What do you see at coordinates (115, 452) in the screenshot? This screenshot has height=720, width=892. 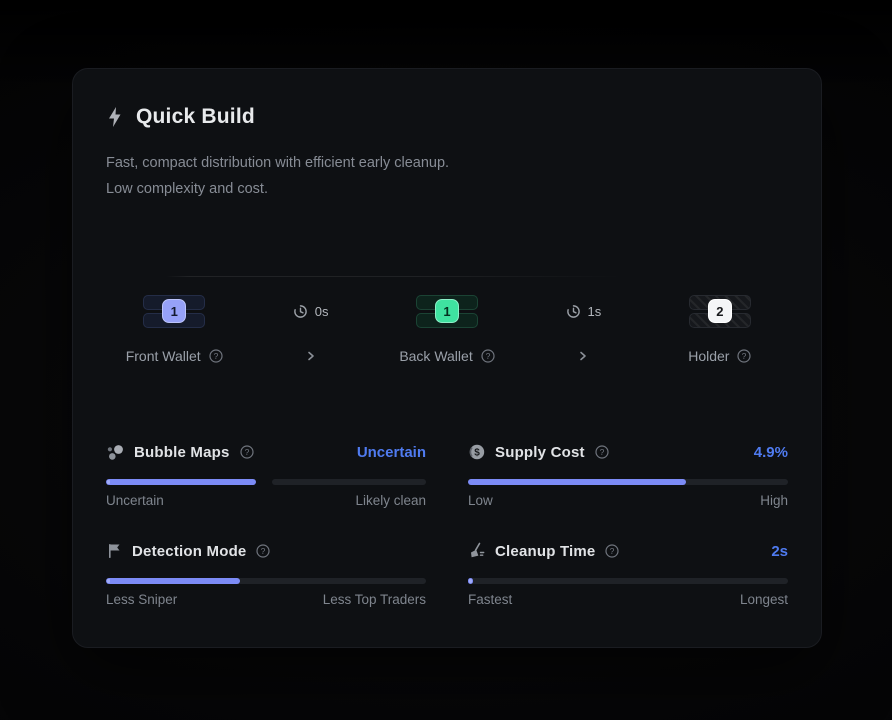 I see `bubbles-icon` at bounding box center [115, 452].